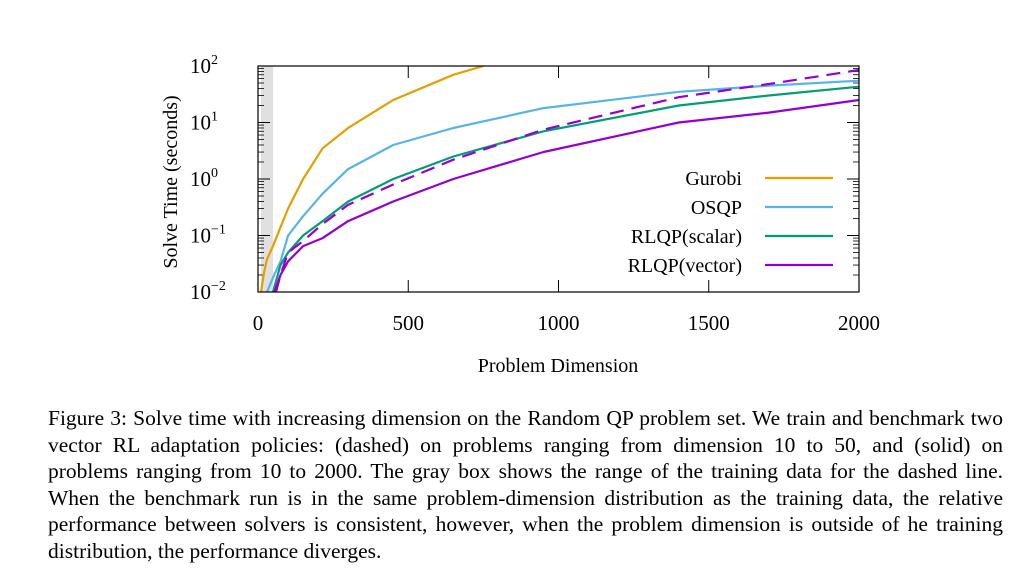 This screenshot has width=1036, height=587. What do you see at coordinates (208, 291) in the screenshot?
I see `y-tick-label: 10⁻²` at bounding box center [208, 291].